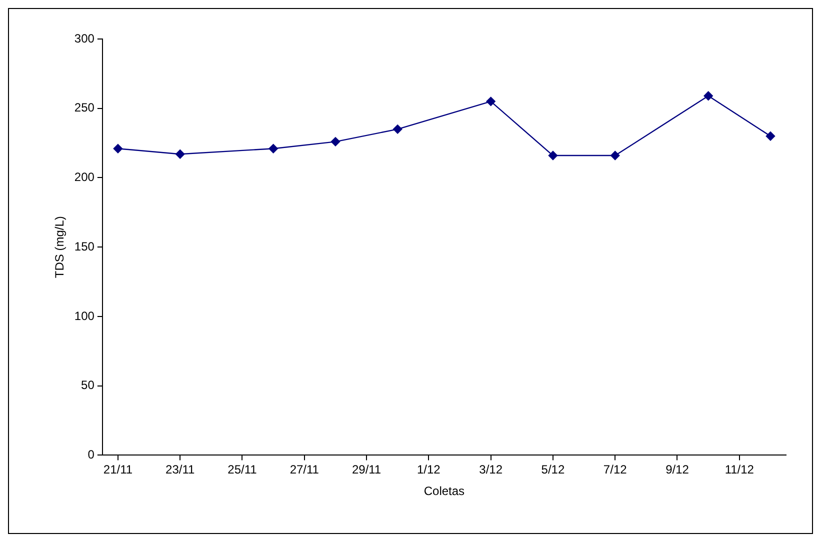  What do you see at coordinates (367, 469) in the screenshot?
I see `x-tick-label: 29/11` at bounding box center [367, 469].